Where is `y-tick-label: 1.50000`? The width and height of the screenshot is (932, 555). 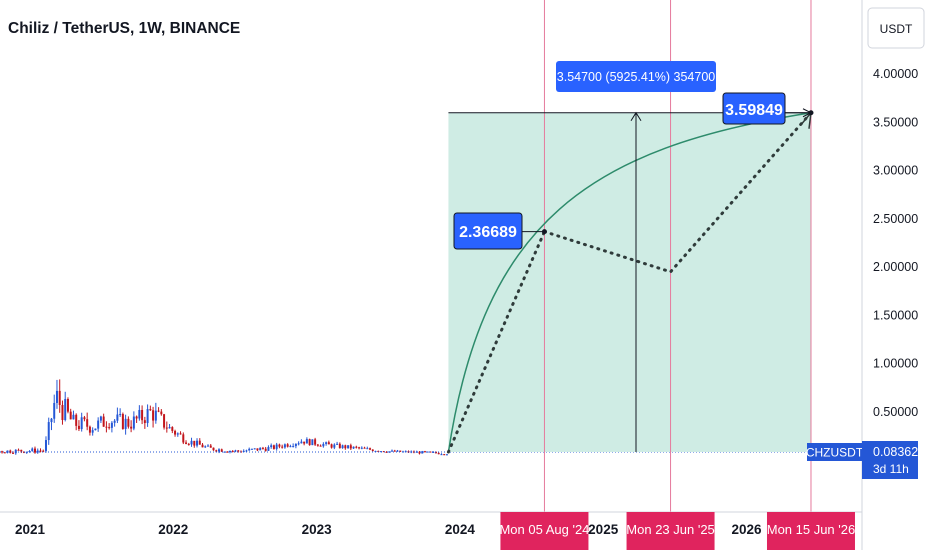
y-tick-label: 1.50000 is located at coordinates (895, 315).